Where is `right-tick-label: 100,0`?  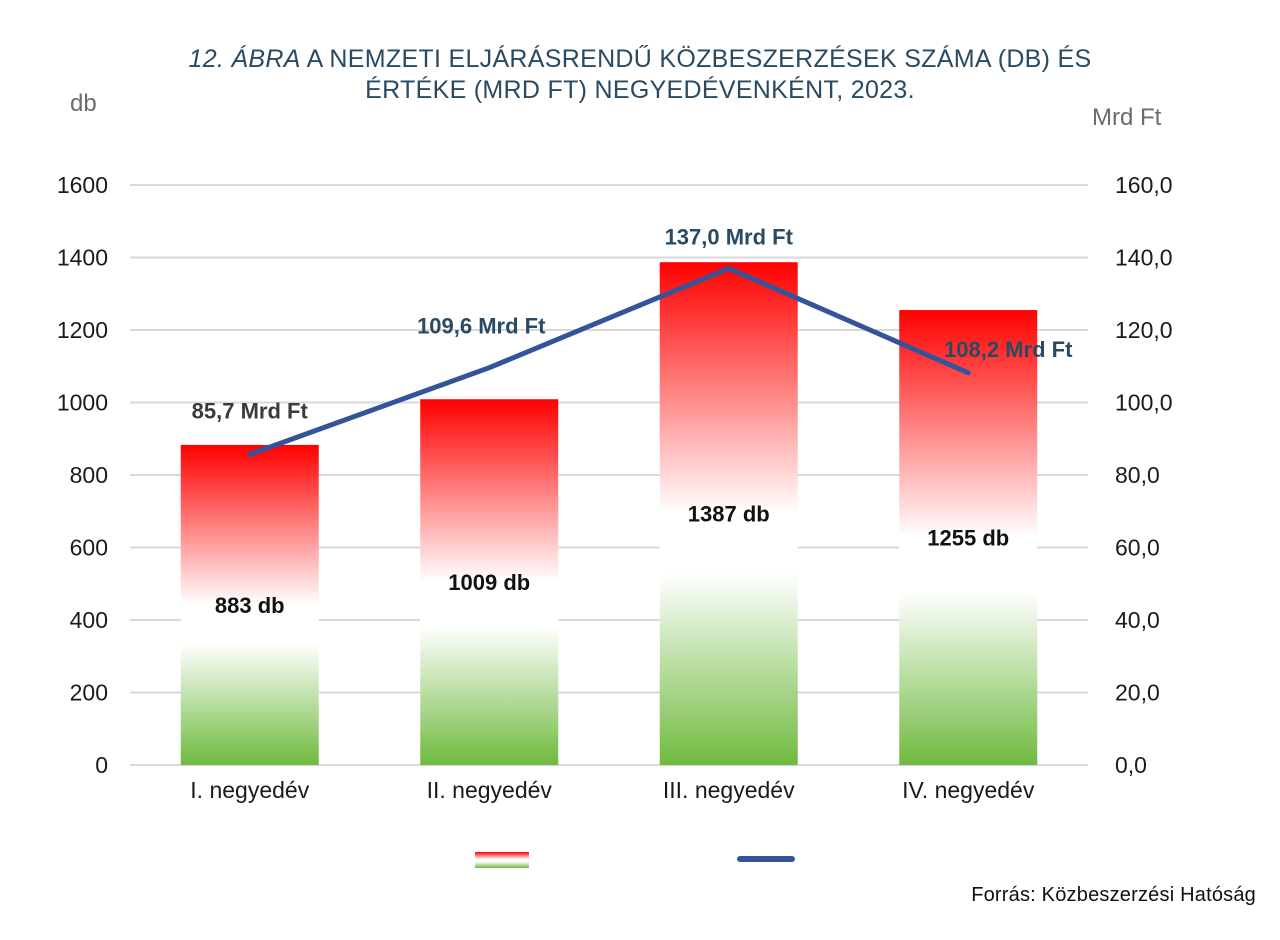
right-tick-label: 100,0 is located at coordinates (1144, 403).